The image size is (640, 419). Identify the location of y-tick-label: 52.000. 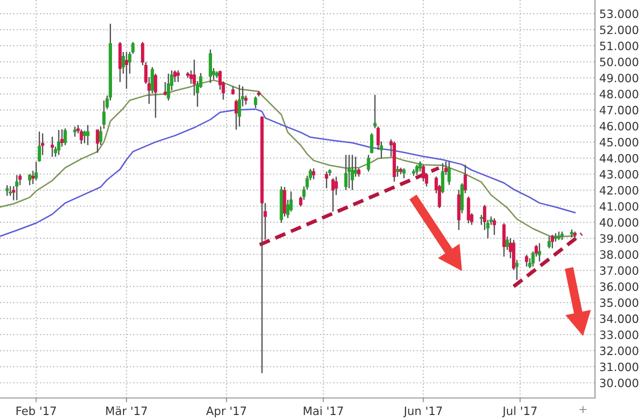
(619, 30).